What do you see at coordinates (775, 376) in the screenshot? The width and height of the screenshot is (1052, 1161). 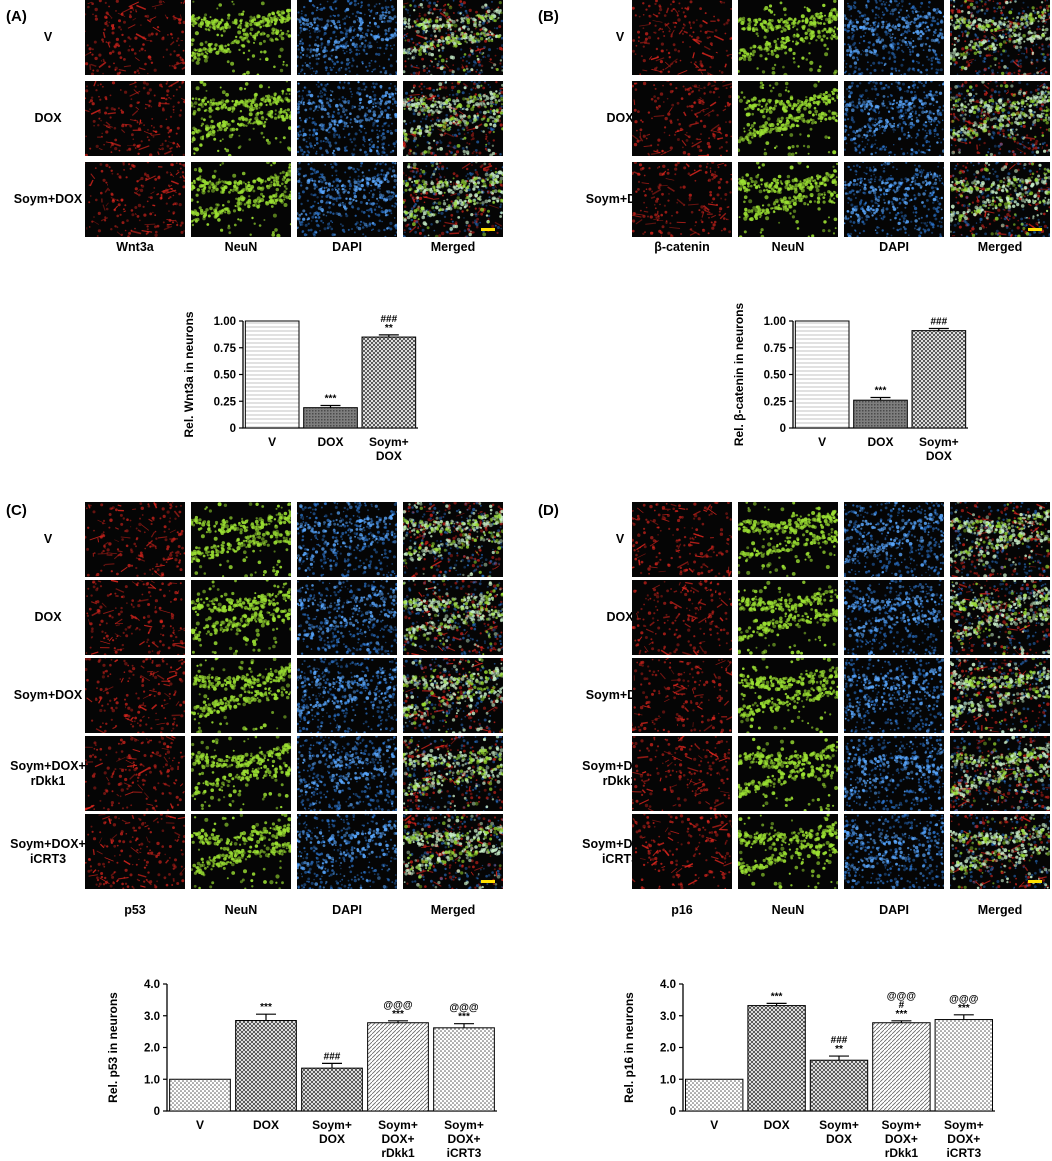 I see `y-tick-label: 0.50` at bounding box center [775, 376].